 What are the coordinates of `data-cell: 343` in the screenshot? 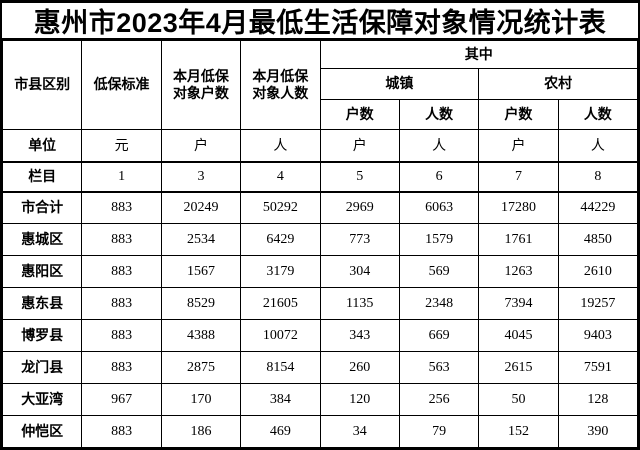 It's located at (359, 335).